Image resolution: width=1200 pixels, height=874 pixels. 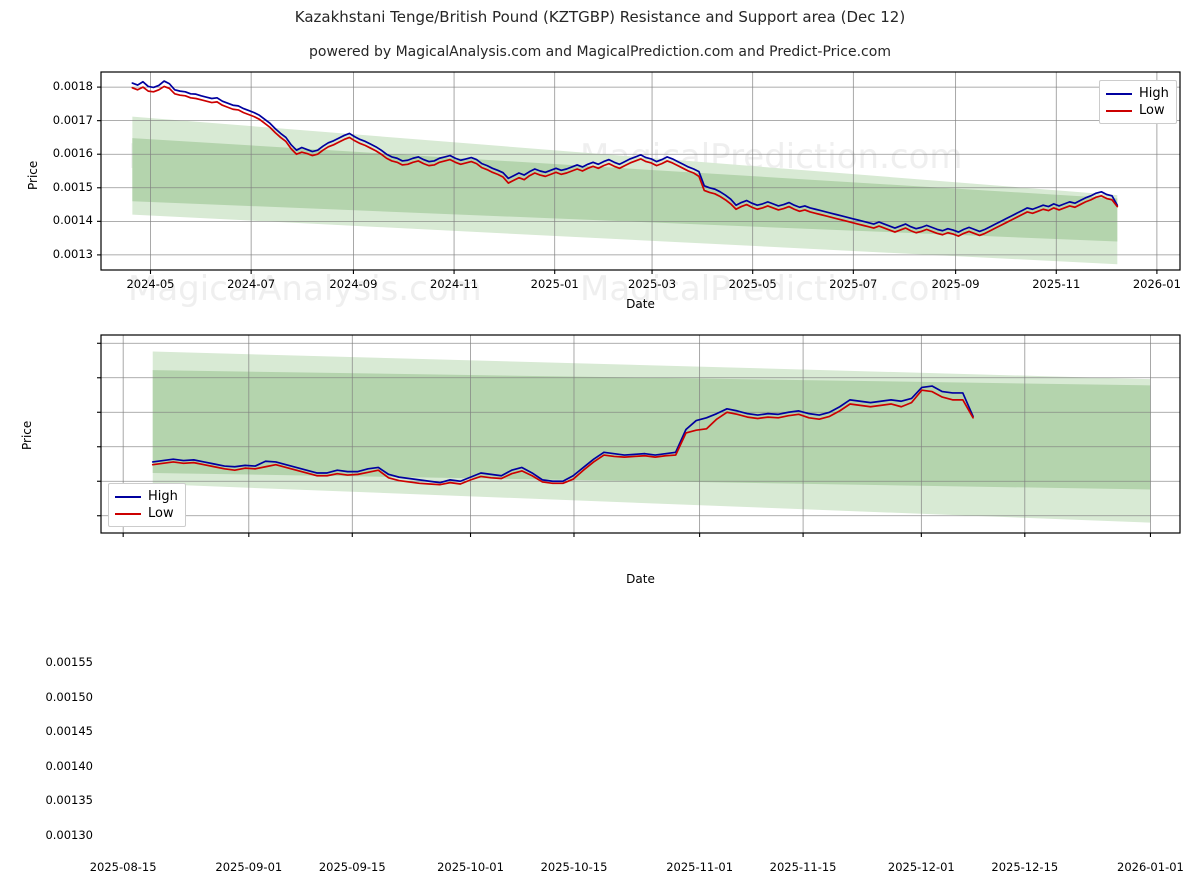 What do you see at coordinates (305, 289) in the screenshot?
I see `watermark: MagicalAnalysis.com` at bounding box center [305, 289].